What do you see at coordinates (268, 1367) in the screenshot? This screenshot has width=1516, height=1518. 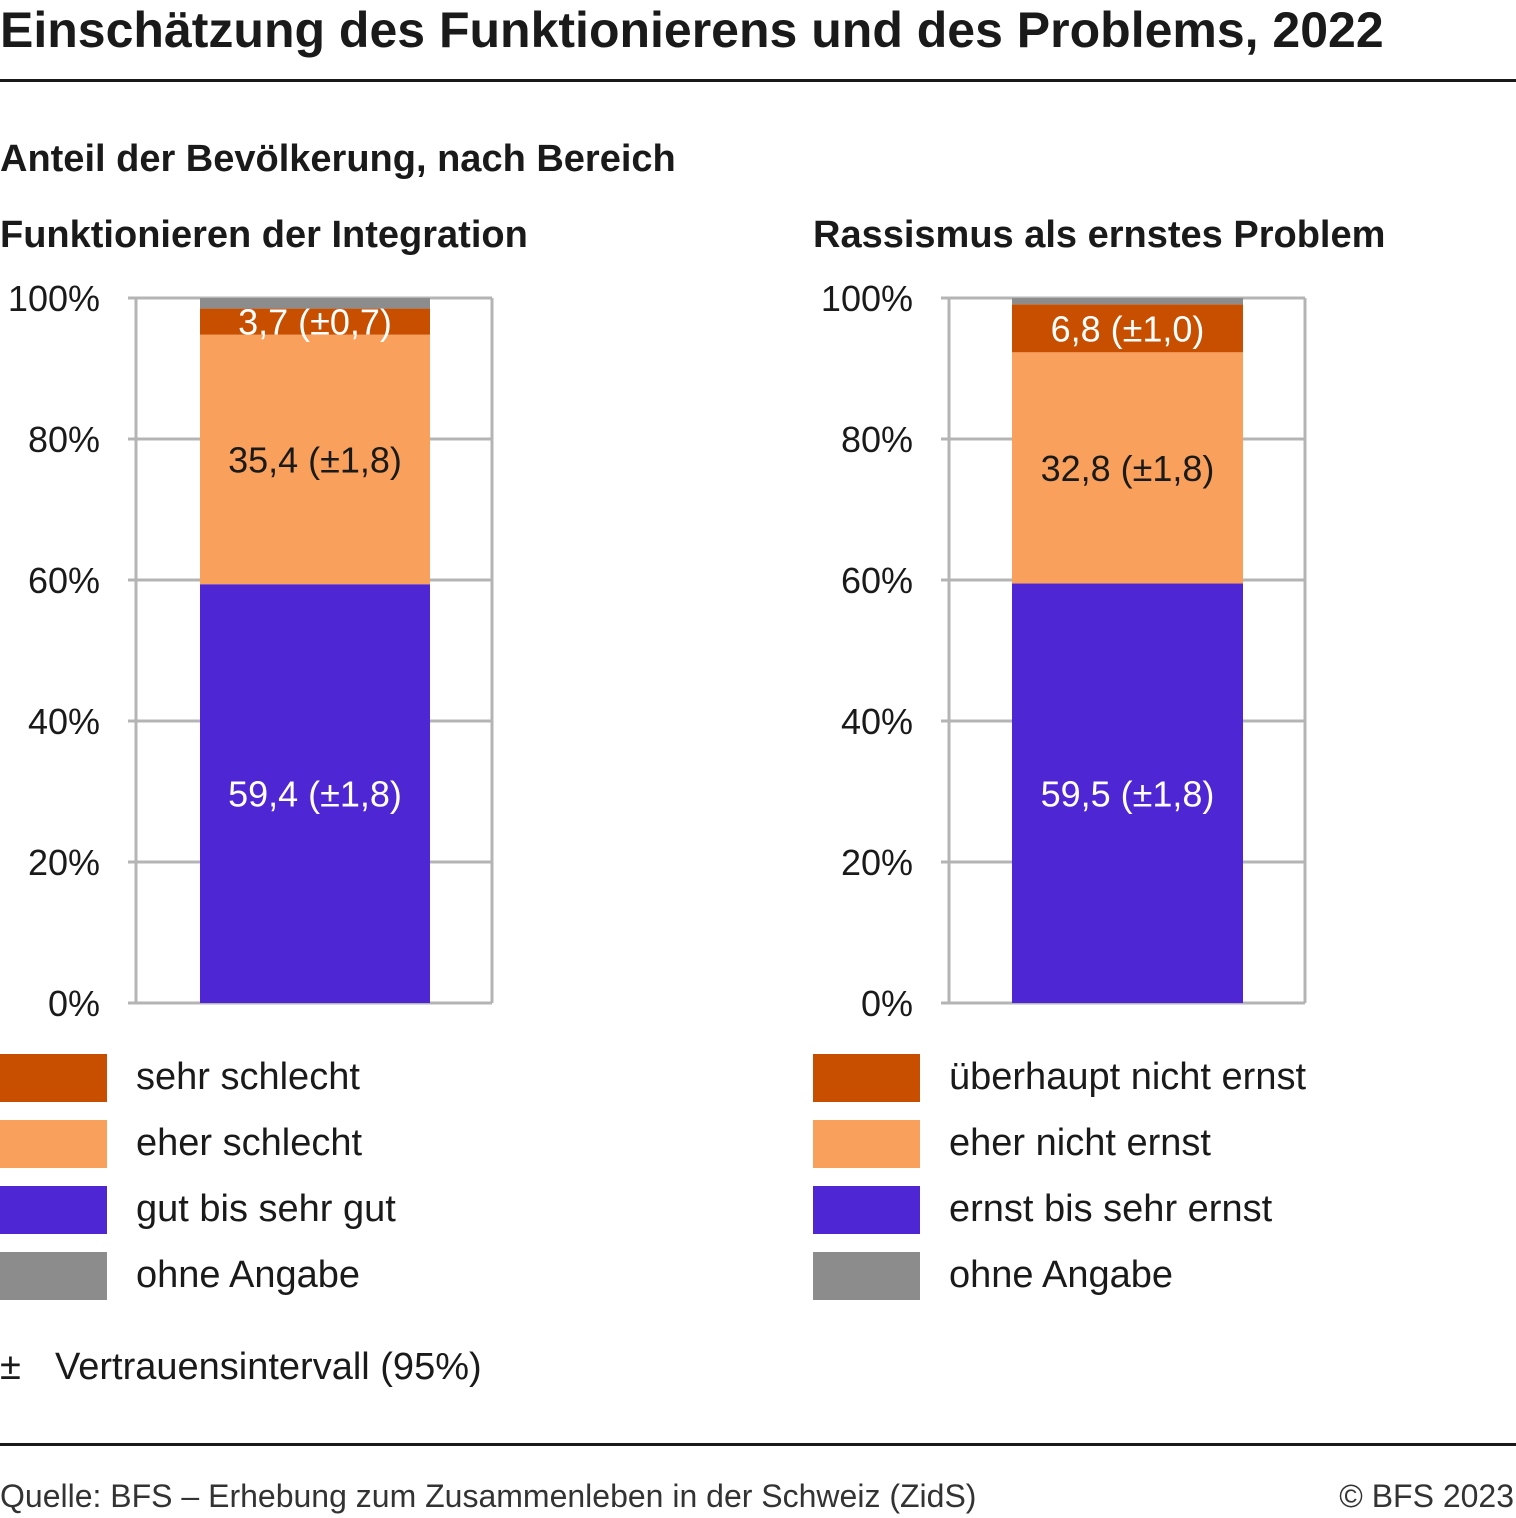 I see `confidence-note-text: Vertrauensintervall (95%)` at bounding box center [268, 1367].